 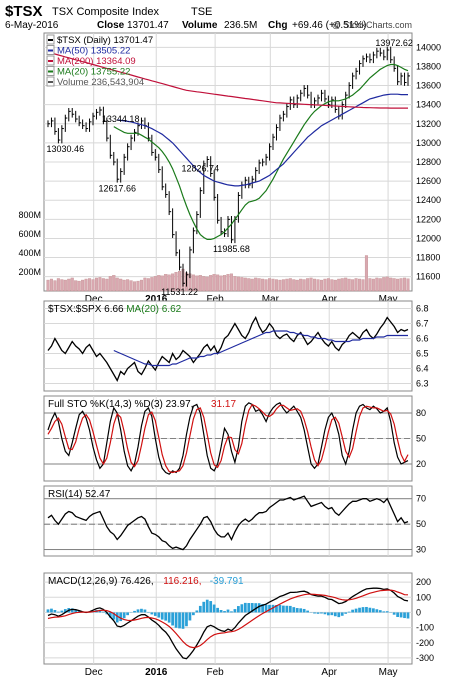 What do you see at coordinates (201, 168) in the screenshot?
I see `price-annotation: 12826.74` at bounding box center [201, 168].